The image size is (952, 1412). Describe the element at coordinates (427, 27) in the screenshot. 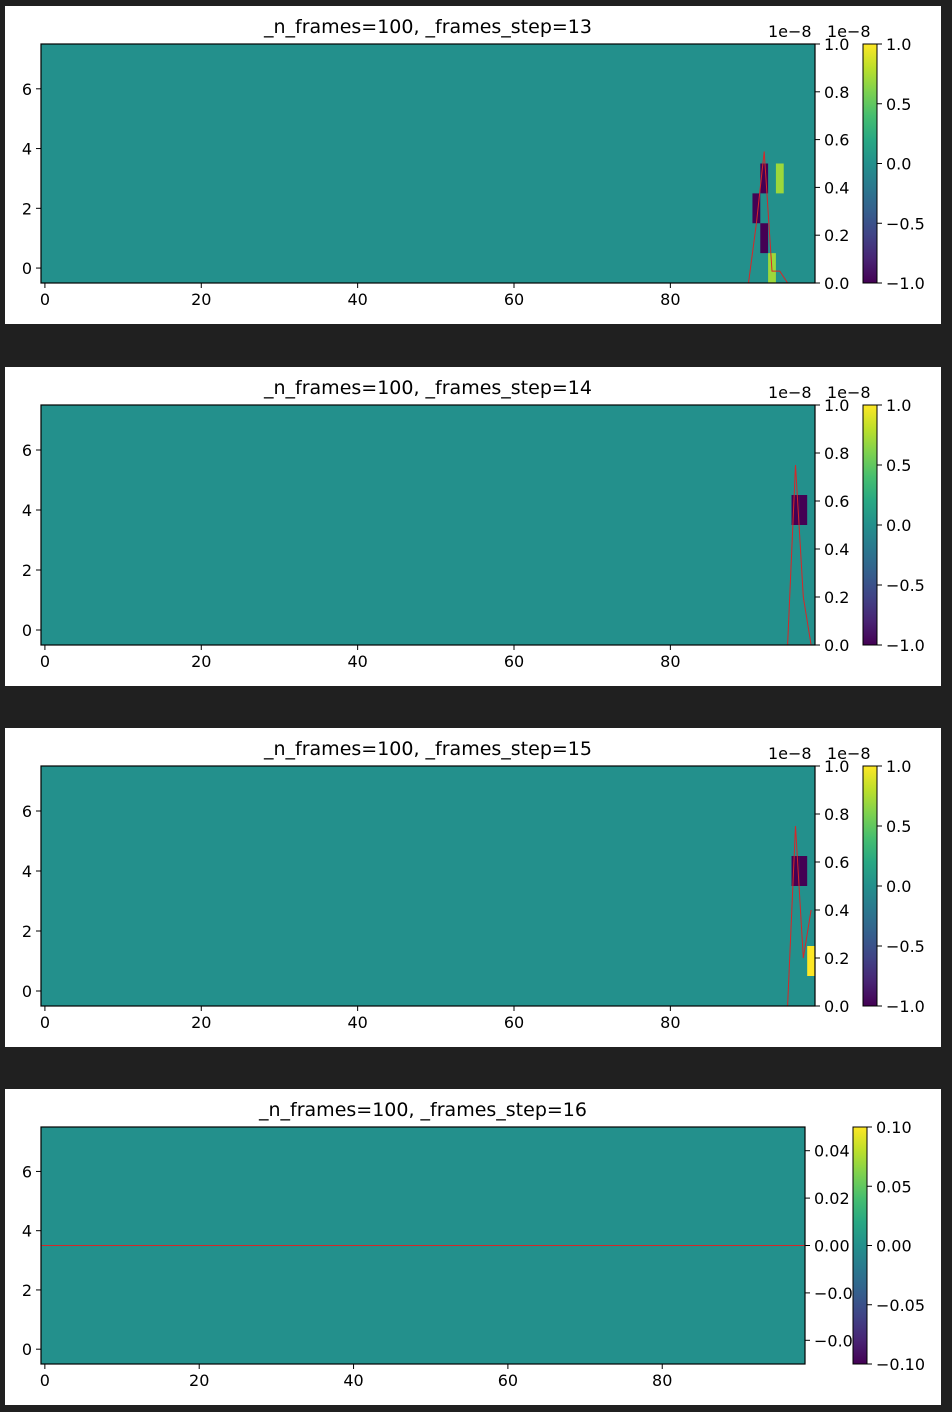

I see `chart-title: _n_frames=100, _frames_step=13` at that location.